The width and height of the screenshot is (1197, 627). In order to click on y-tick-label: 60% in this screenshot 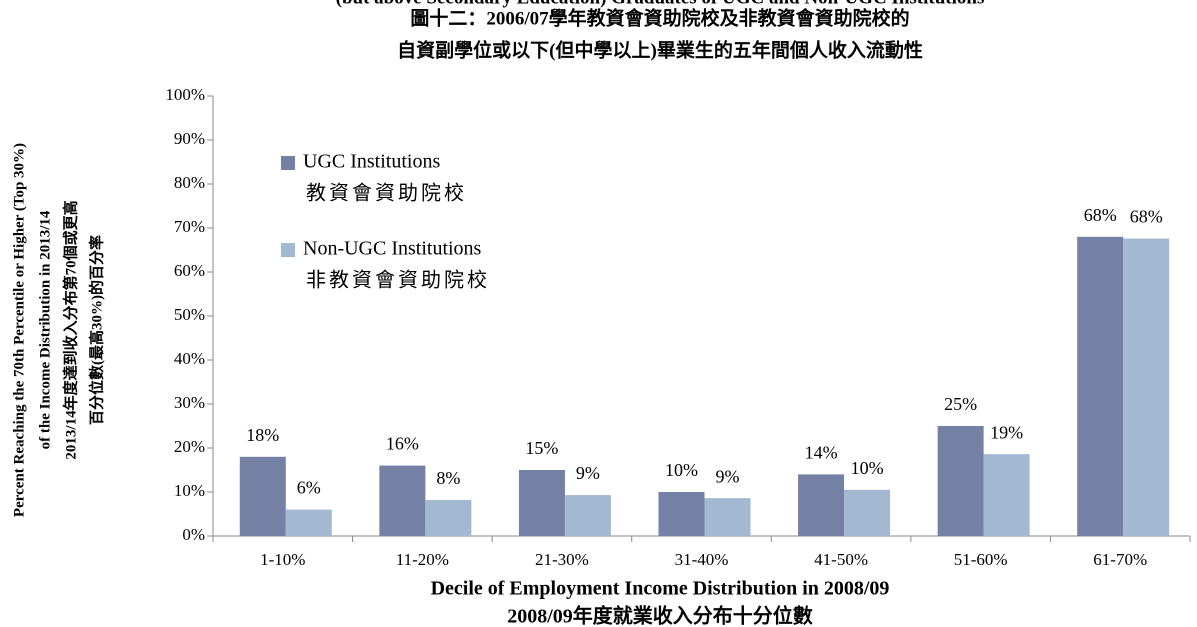, I will do `click(189, 270)`.